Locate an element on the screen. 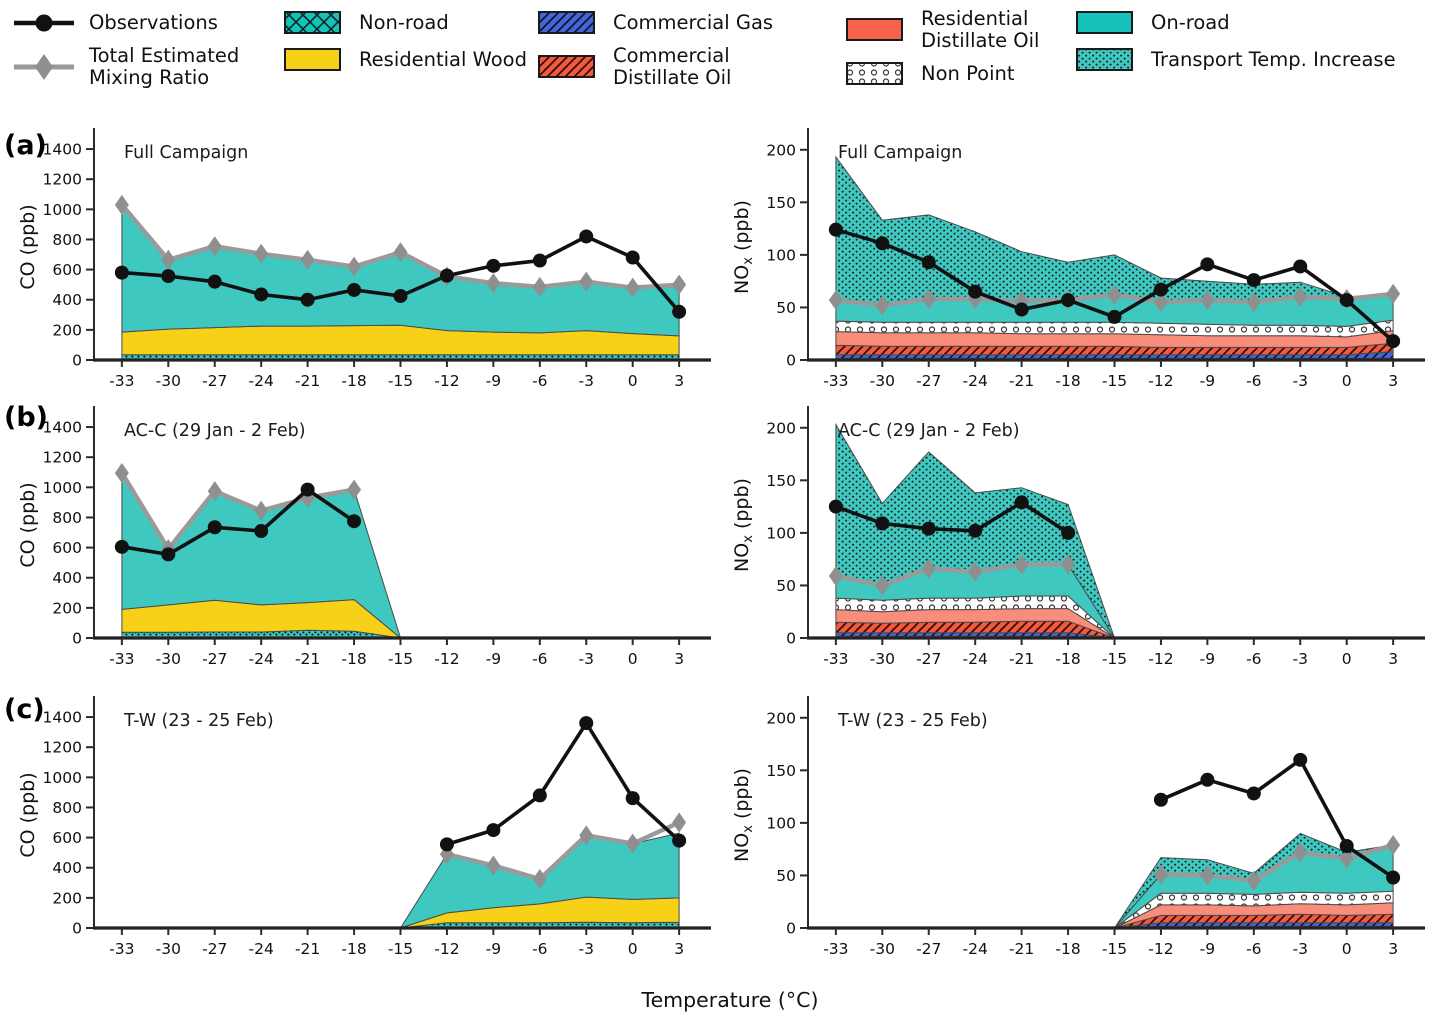 The image size is (1436, 1027). legend-key-observations-icon is located at coordinates (44, 23).